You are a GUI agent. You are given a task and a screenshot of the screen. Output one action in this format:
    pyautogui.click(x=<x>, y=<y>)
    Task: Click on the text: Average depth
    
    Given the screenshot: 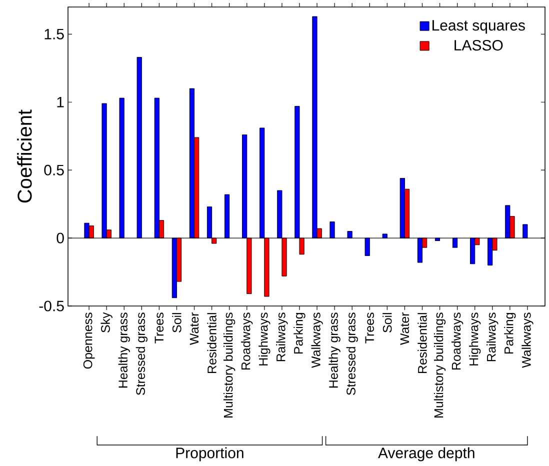 What is the action you would take?
    pyautogui.click(x=426, y=454)
    